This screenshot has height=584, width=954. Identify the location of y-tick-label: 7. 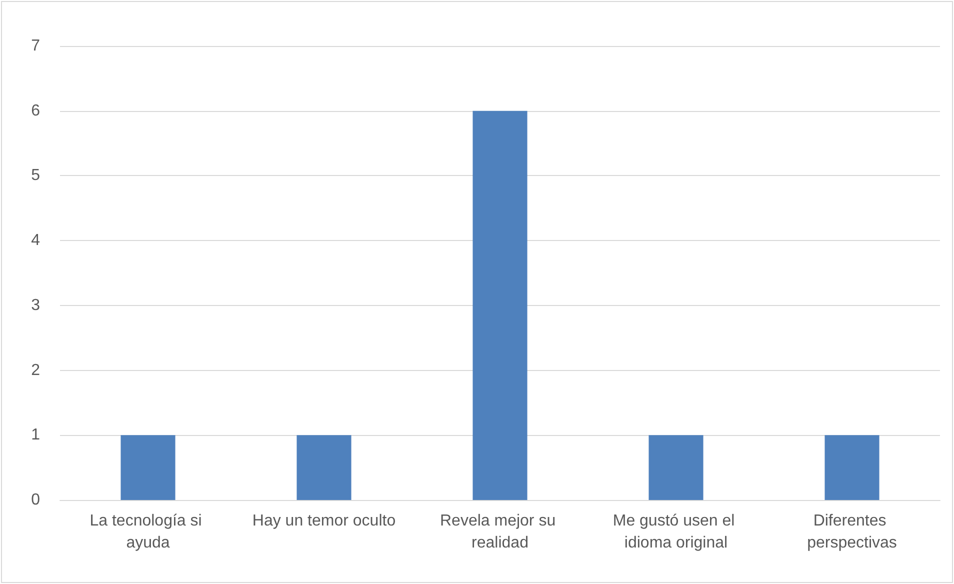
(35, 46).